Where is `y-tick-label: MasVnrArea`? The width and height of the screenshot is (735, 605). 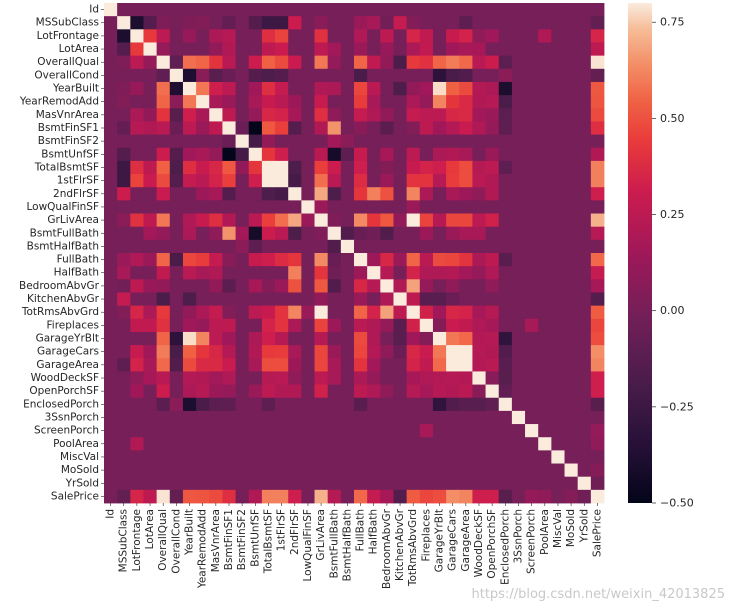 y-tick-label: MasVnrArea is located at coordinates (67, 115).